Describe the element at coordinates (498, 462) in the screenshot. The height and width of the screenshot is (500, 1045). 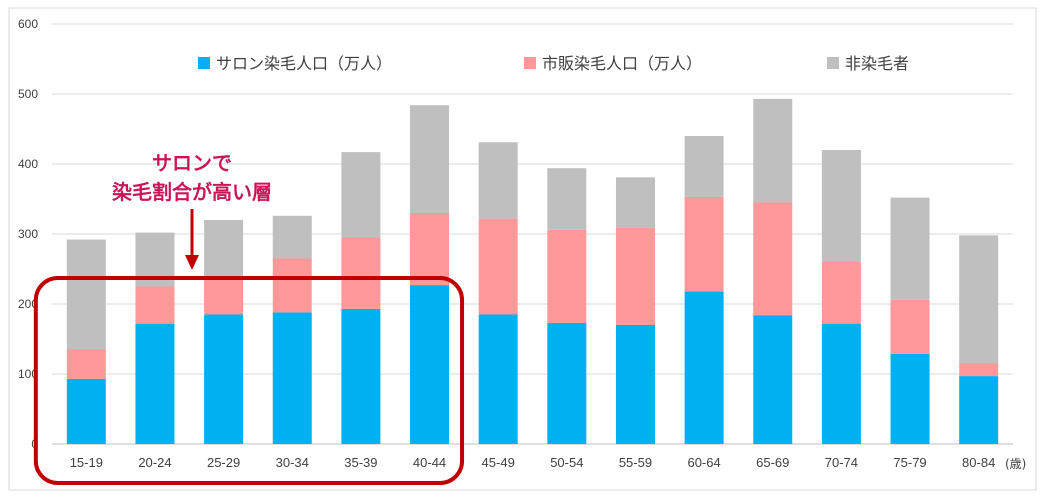
I see `x-tick-label: 45-49` at that location.